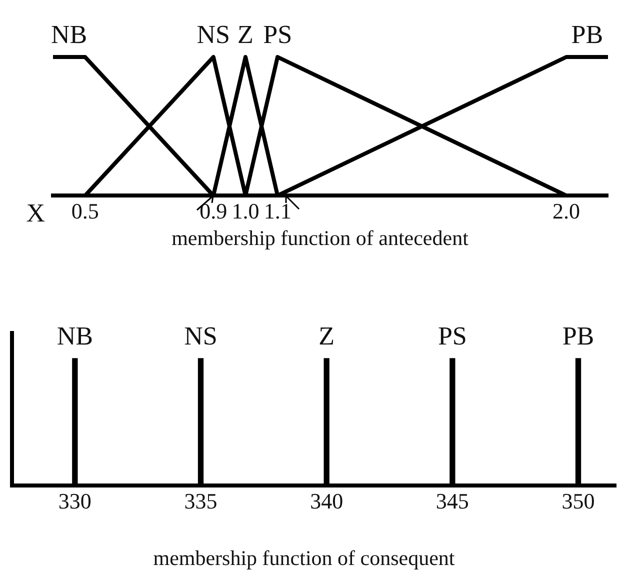 The image size is (624, 581). What do you see at coordinates (566, 211) in the screenshot?
I see `x-tick-label: 2.0` at bounding box center [566, 211].